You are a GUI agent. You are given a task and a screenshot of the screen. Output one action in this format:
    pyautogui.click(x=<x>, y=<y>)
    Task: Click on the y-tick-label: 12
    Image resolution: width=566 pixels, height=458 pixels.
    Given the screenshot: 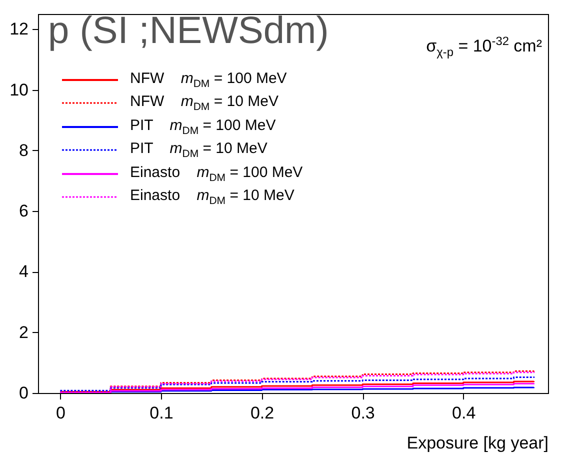 What is the action you would take?
    pyautogui.click(x=19, y=29)
    